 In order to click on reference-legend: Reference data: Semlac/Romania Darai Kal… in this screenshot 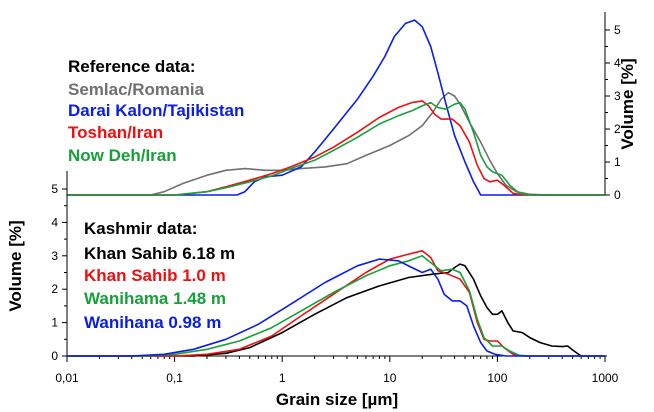, I will do `click(156, 111)`.